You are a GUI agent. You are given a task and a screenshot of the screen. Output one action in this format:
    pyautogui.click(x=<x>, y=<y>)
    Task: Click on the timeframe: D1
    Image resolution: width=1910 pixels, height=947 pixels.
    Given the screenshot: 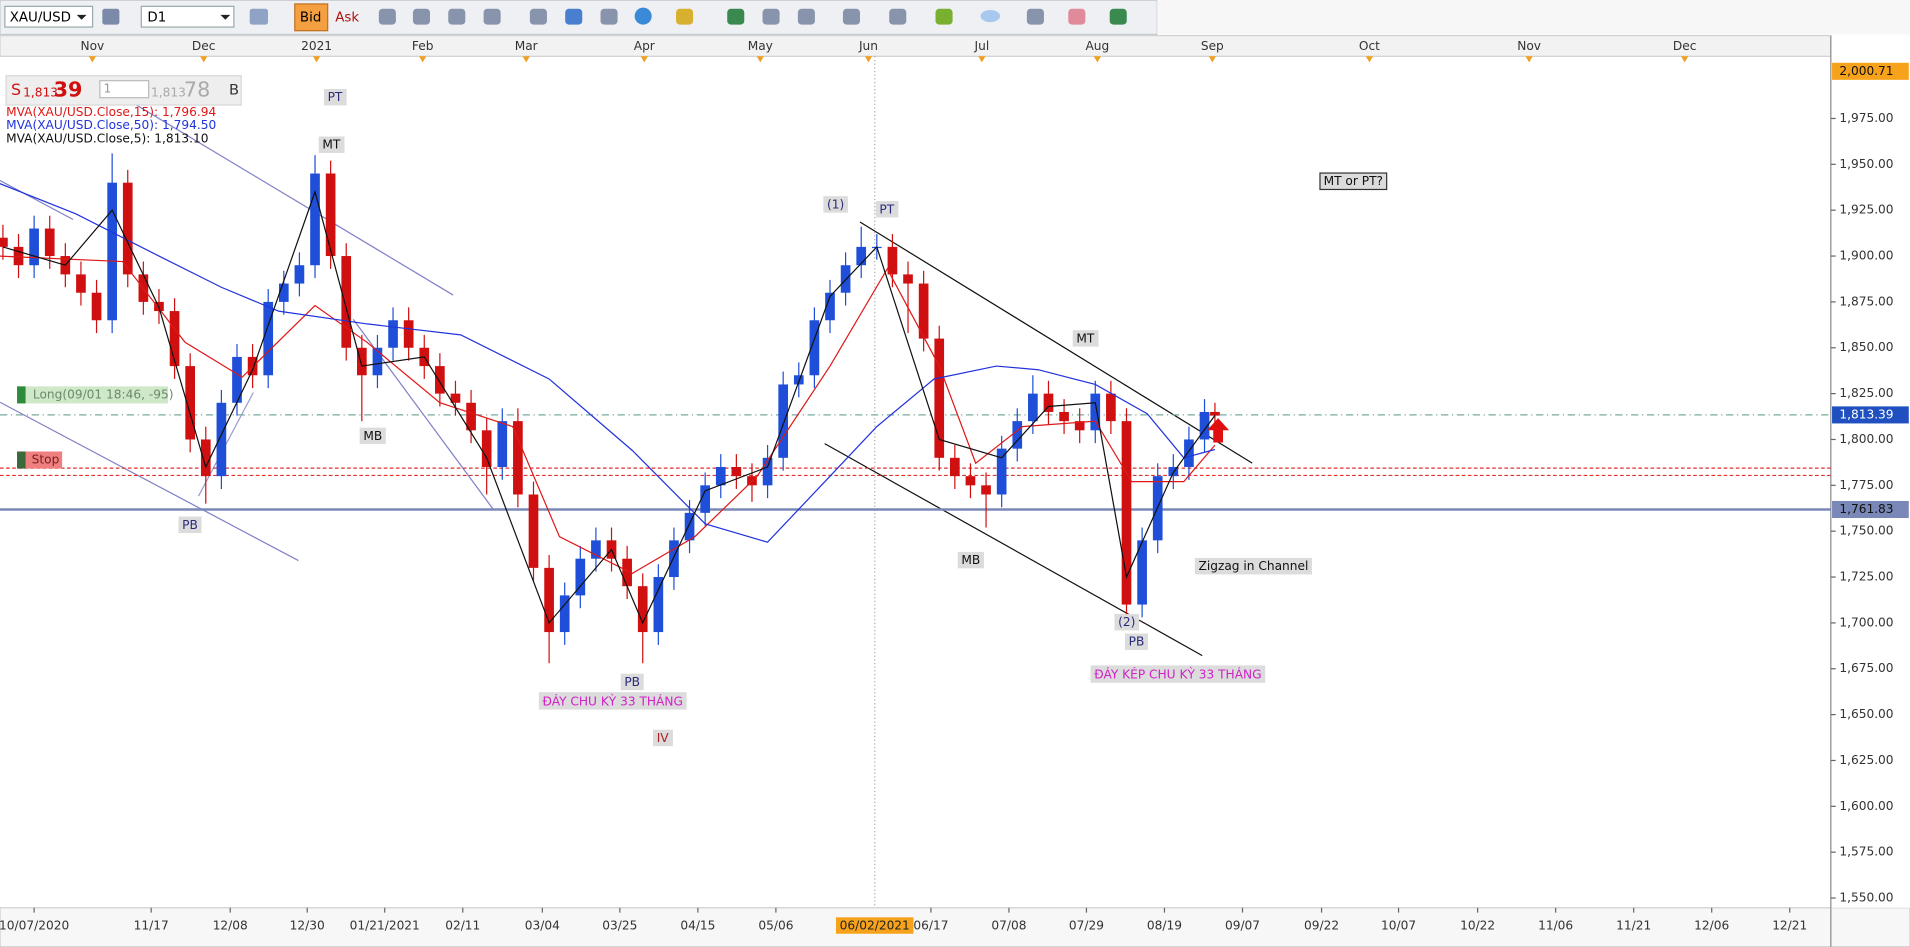 What is the action you would take?
    pyautogui.click(x=156, y=17)
    